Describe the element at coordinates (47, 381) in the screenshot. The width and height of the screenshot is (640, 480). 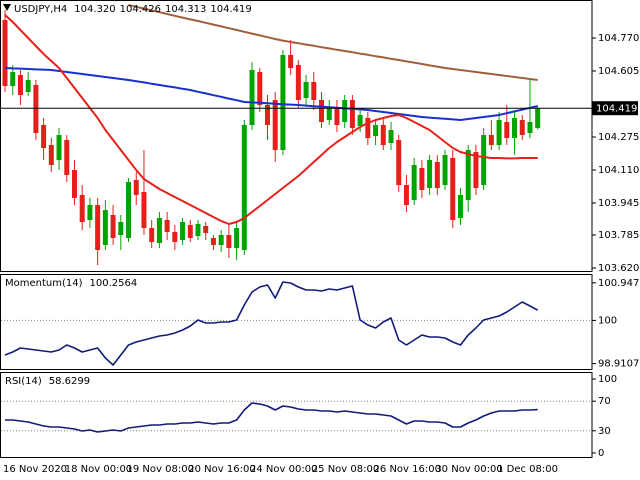
I see `panel-header: RSI(14) 58.6299` at that location.